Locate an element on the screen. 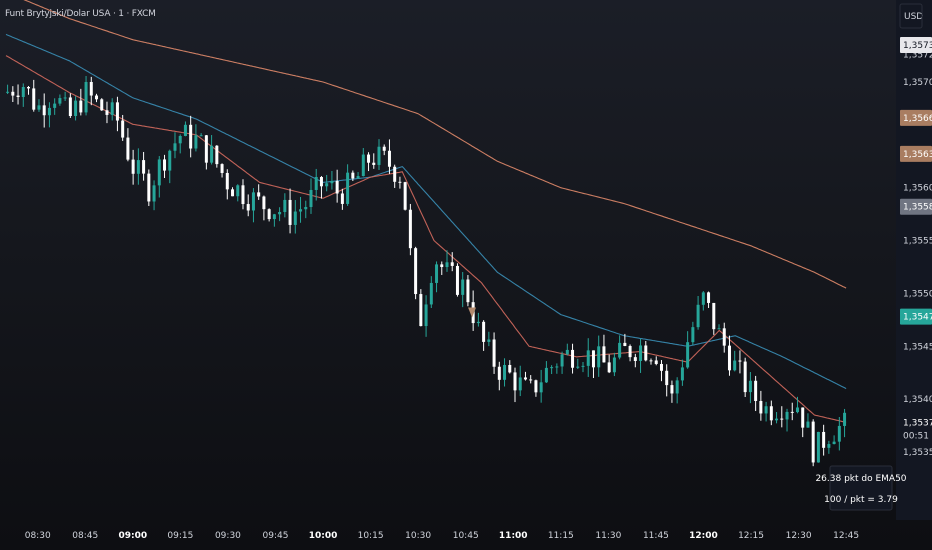  time-tick-label: 09:00 is located at coordinates (132, 536).